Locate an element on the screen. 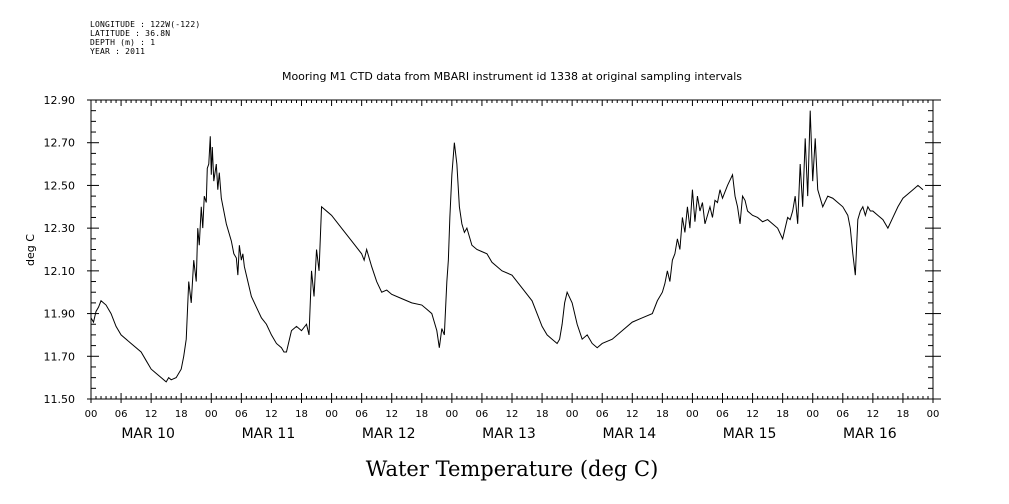 Image resolution: width=1009 pixels, height=504 pixels. y-axis-label: deg C is located at coordinates (30, 250).